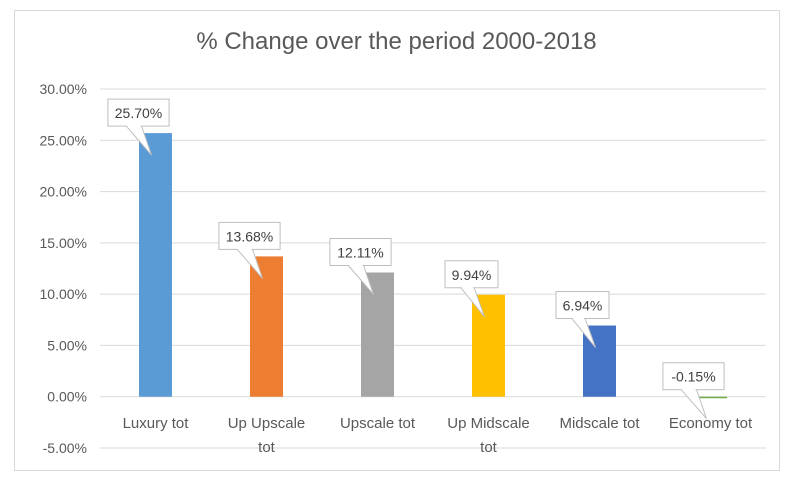  I want to click on y-tick-label: 20.00%, so click(63, 192).